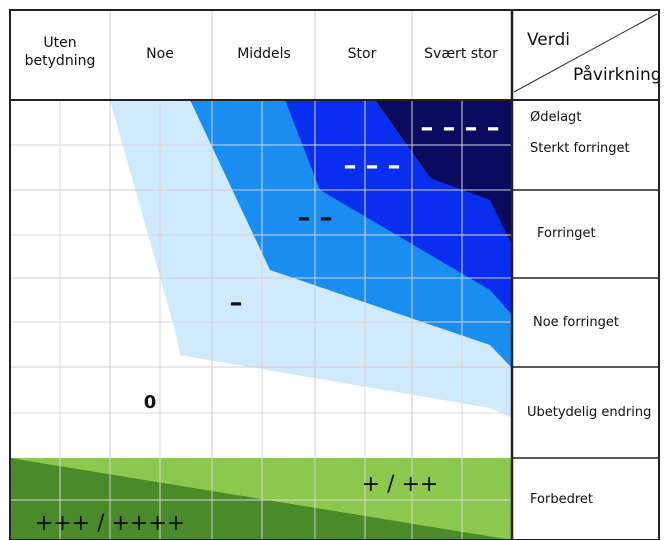 The width and height of the screenshot is (669, 540). I want to click on header-svaert-stor: Svært stor, so click(461, 54).